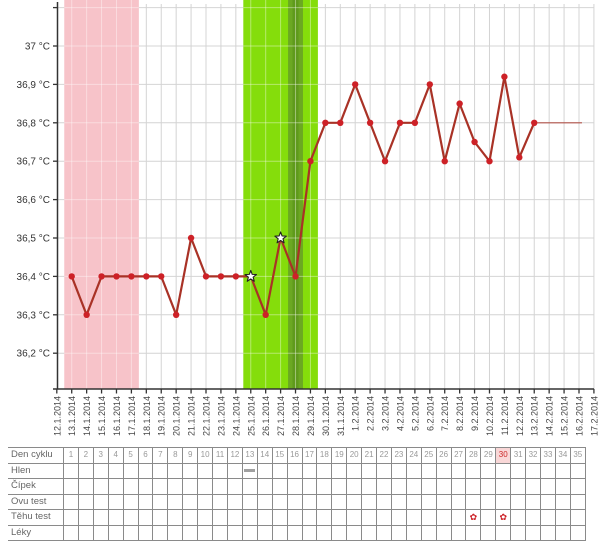 The width and height of the screenshot is (600, 554). I want to click on cell-tehutest-day-28: ✿, so click(474, 517).